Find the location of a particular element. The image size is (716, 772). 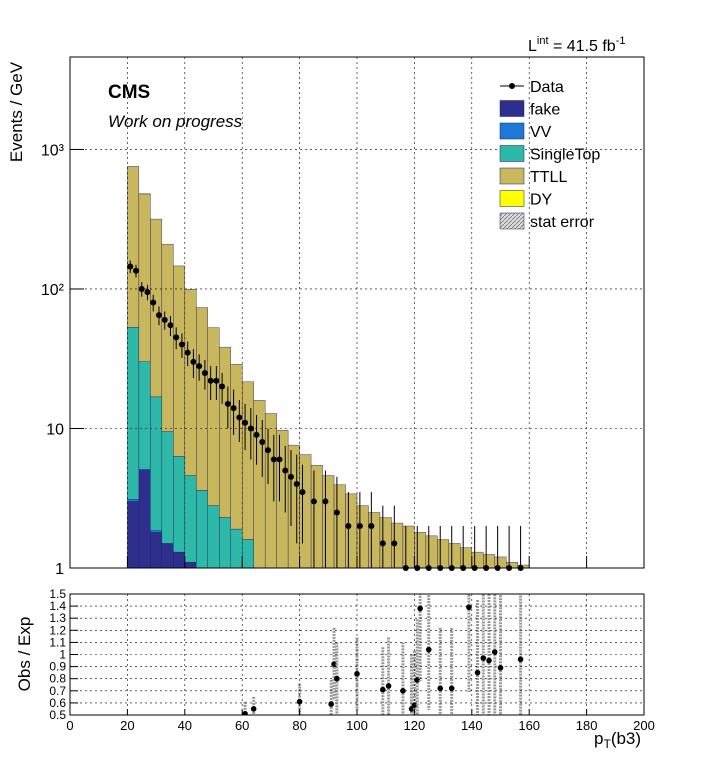

y-tick-label: 0.8 is located at coordinates (57, 679).